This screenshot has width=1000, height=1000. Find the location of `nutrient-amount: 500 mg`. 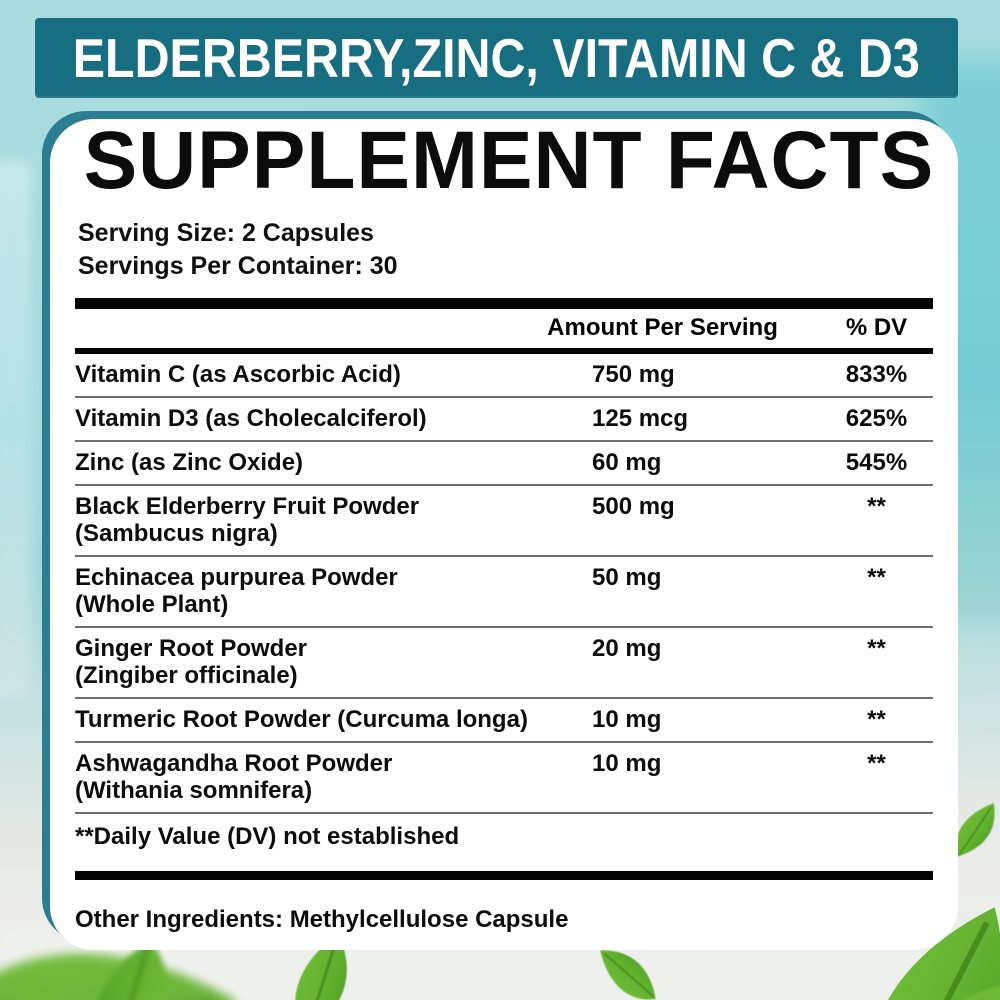

nutrient-amount: 500 mg is located at coordinates (633, 506).